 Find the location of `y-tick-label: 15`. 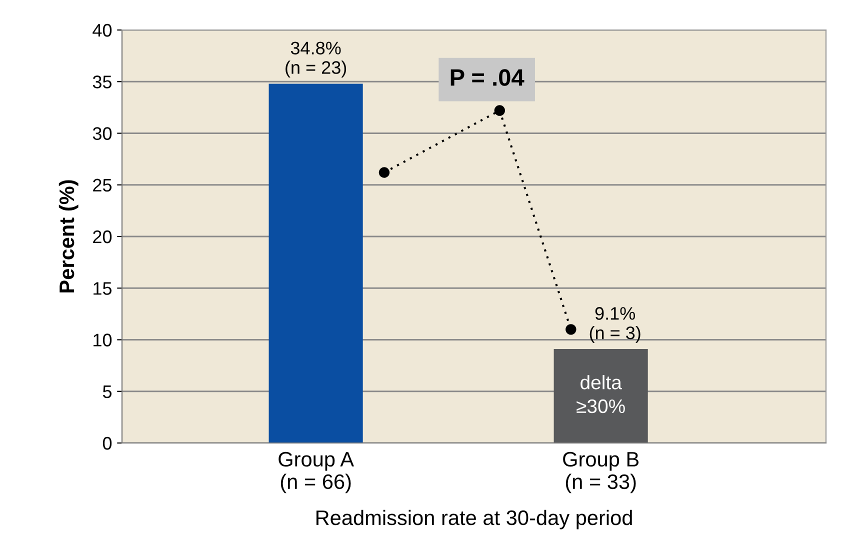

y-tick-label: 15 is located at coordinates (103, 288).